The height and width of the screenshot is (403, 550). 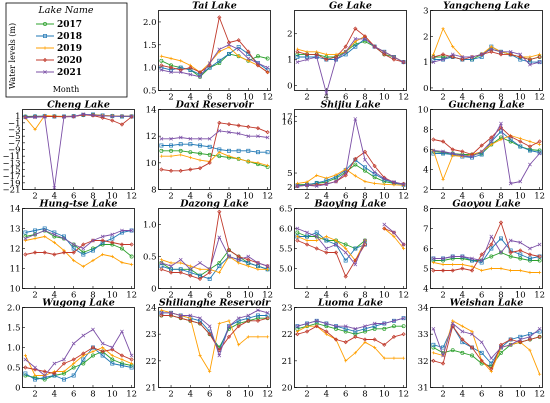 What do you see at coordinates (350, 343) in the screenshot?
I see `series-line-2019` at bounding box center [350, 343].